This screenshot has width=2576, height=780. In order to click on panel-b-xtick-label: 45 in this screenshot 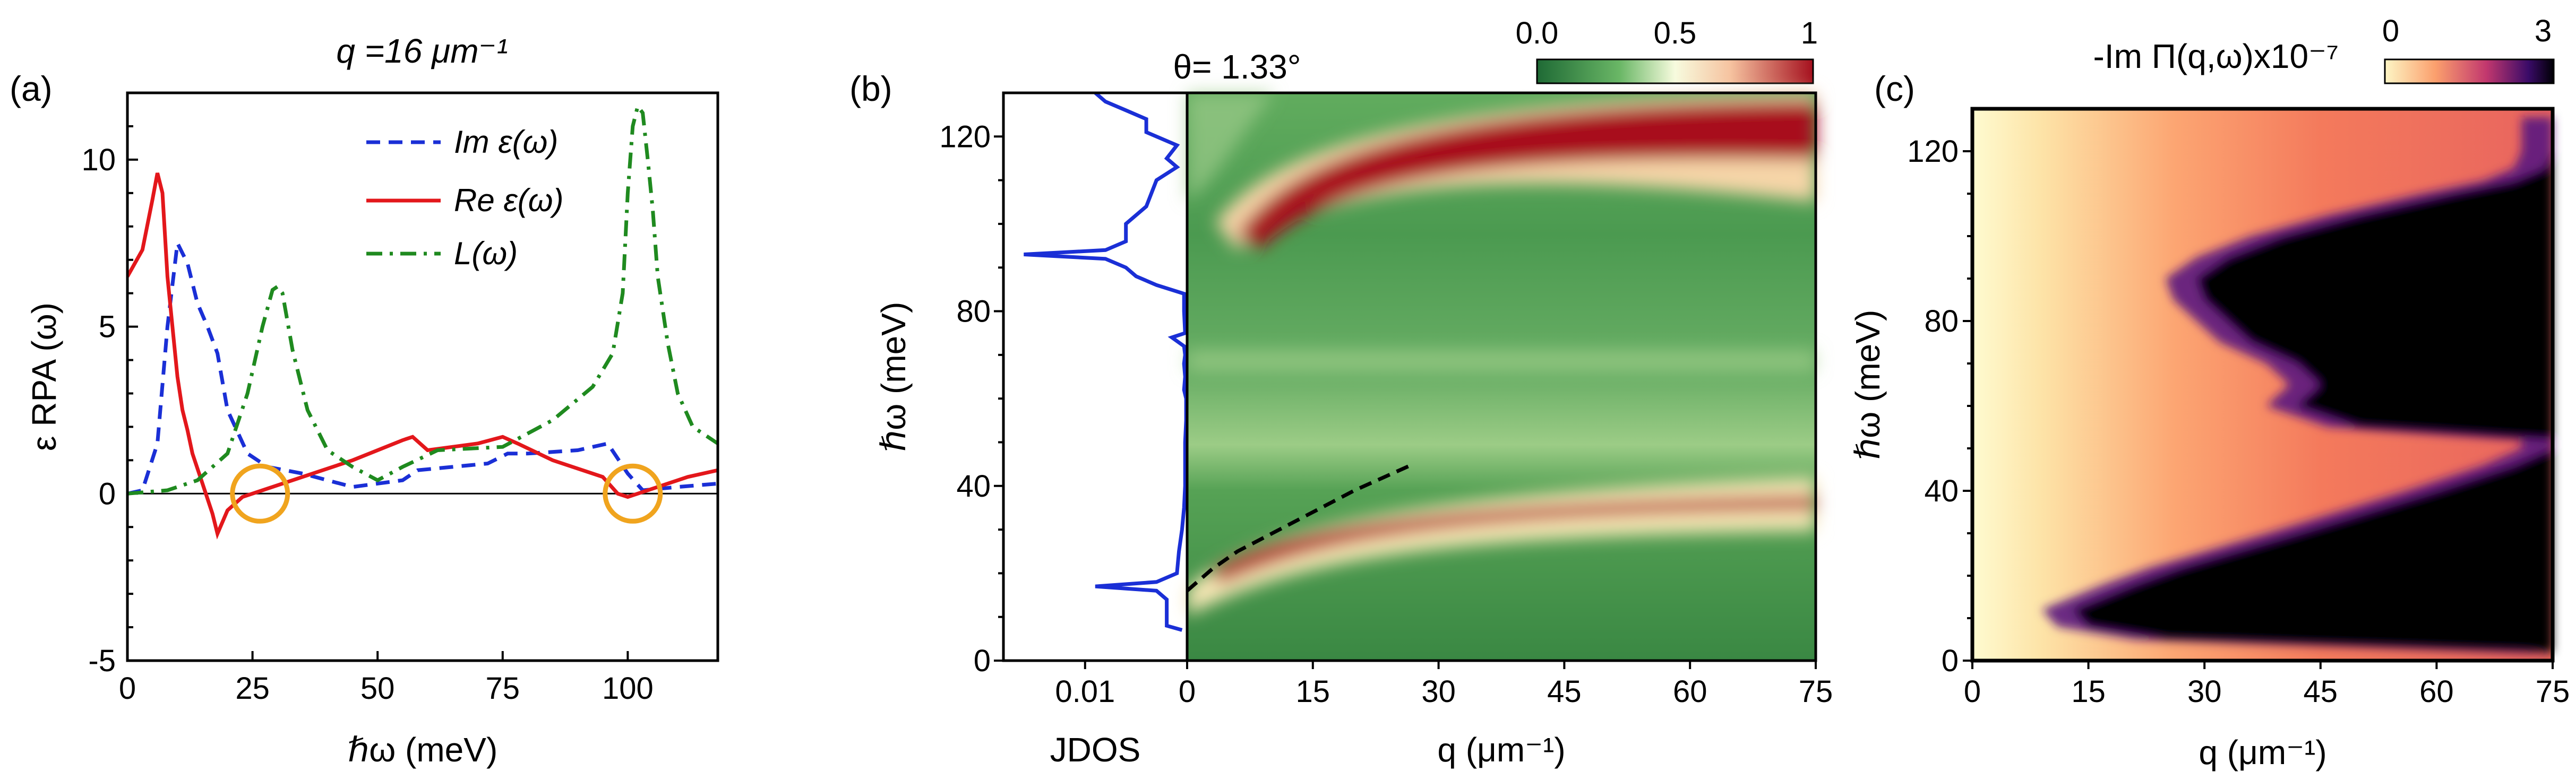, I will do `click(1565, 691)`.